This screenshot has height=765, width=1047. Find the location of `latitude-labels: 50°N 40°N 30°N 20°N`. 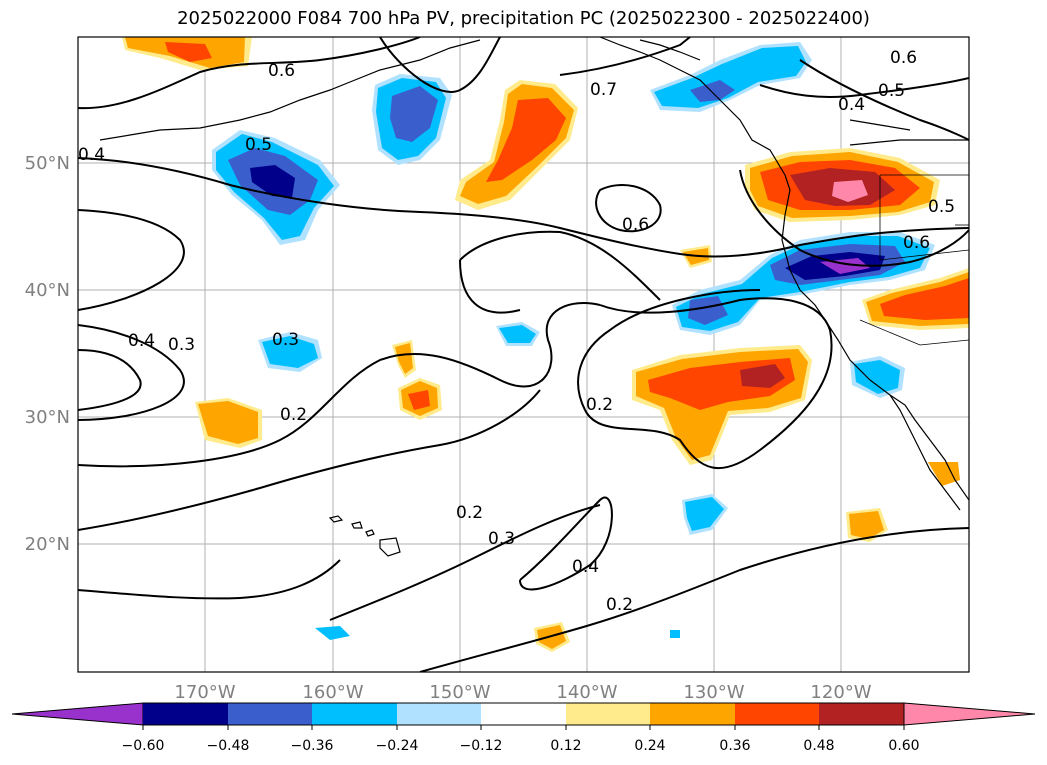

latitude-labels: 50°N 40°N 30°N 20°N is located at coordinates (47, 354).